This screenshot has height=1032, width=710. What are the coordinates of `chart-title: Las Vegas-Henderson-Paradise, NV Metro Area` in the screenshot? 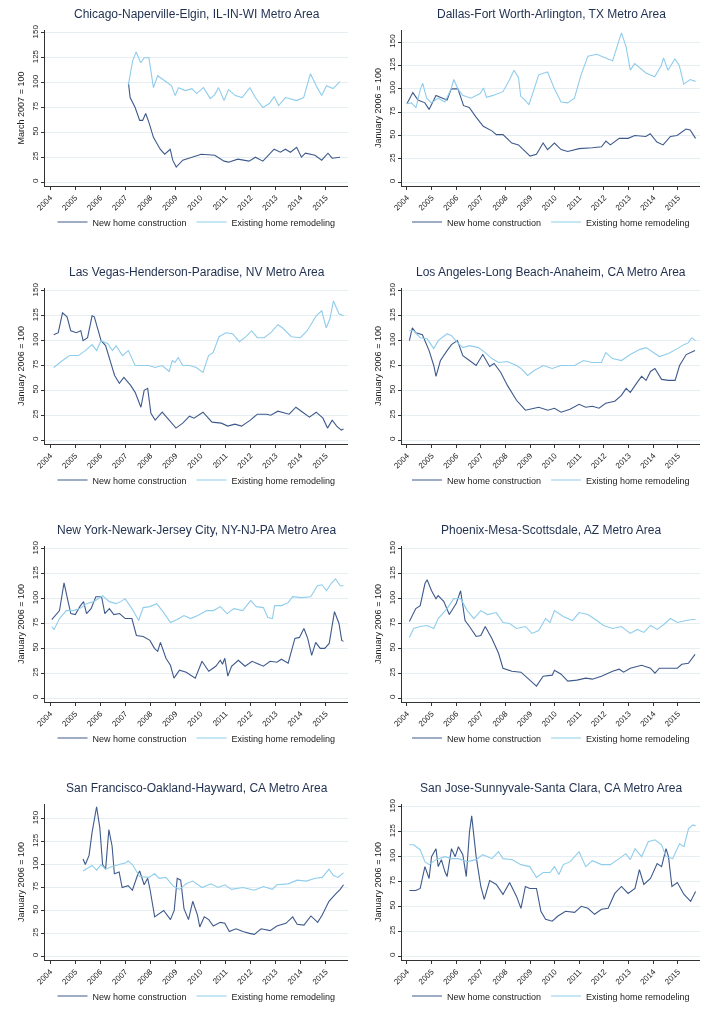 It's located at (197, 272).